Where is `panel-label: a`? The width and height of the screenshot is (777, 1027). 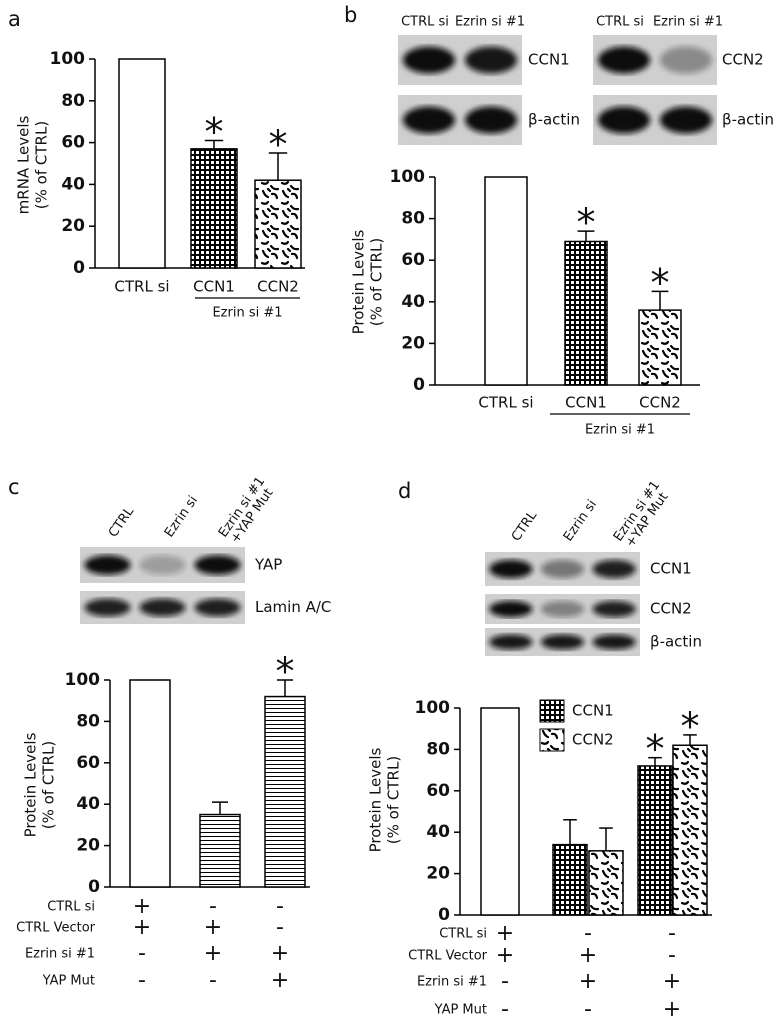 panel-label: a is located at coordinates (14, 19).